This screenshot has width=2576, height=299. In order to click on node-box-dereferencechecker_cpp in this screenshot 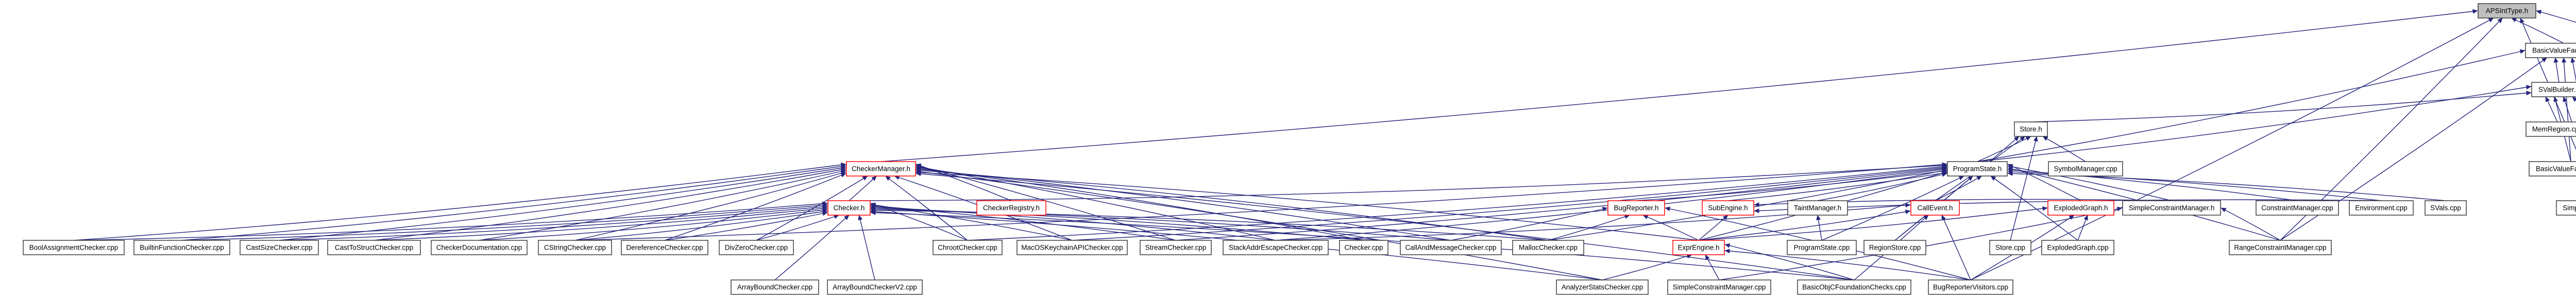, I will do `click(664, 248)`.